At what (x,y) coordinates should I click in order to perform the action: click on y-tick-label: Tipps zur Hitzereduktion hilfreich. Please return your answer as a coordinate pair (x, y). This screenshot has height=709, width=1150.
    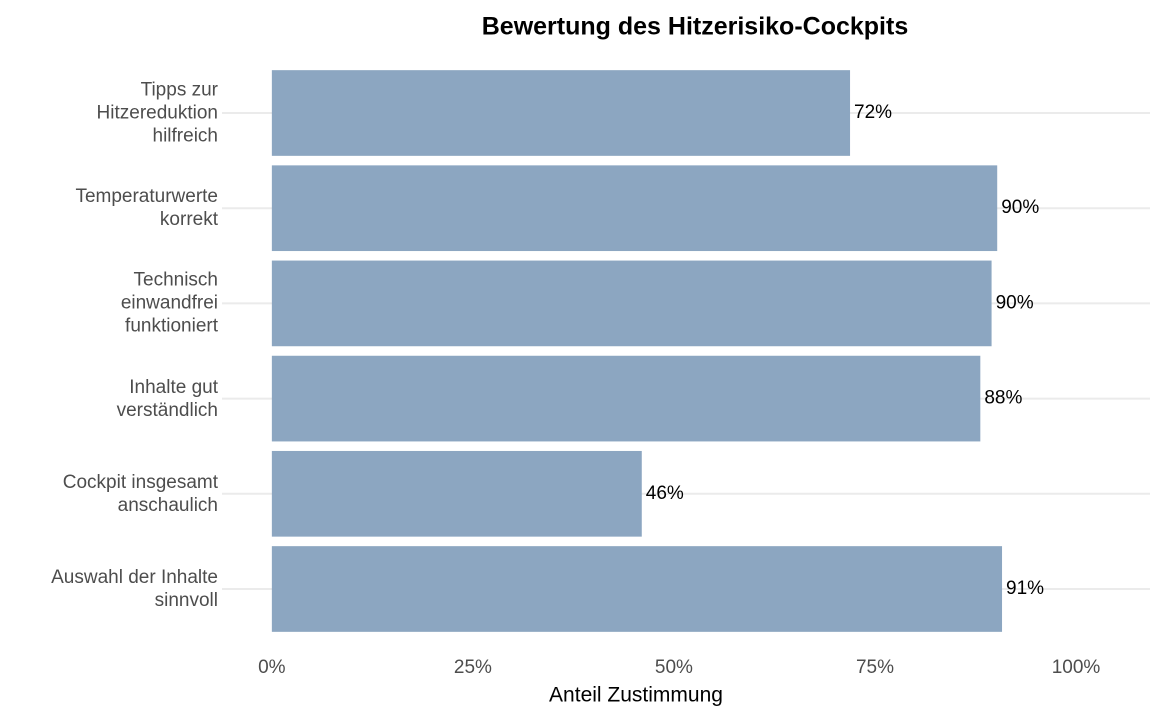
    Looking at the image, I should click on (157, 113).